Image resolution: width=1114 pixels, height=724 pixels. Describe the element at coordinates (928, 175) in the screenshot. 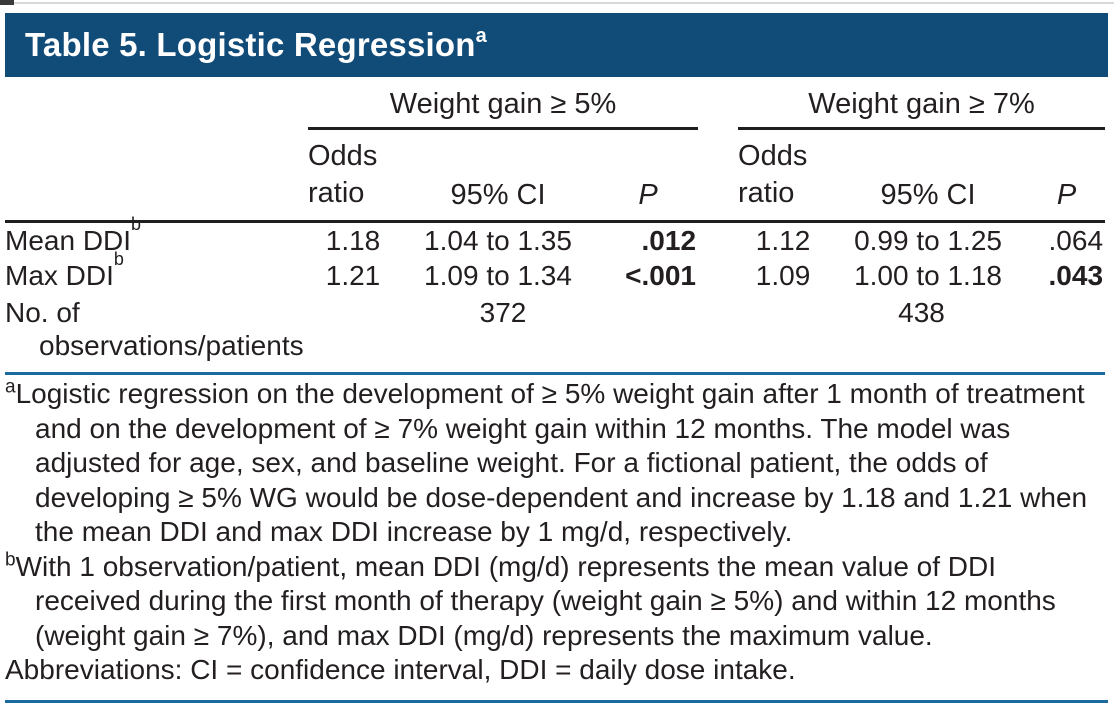

I see `col-header-ci-wg7: 95% CI` at that location.